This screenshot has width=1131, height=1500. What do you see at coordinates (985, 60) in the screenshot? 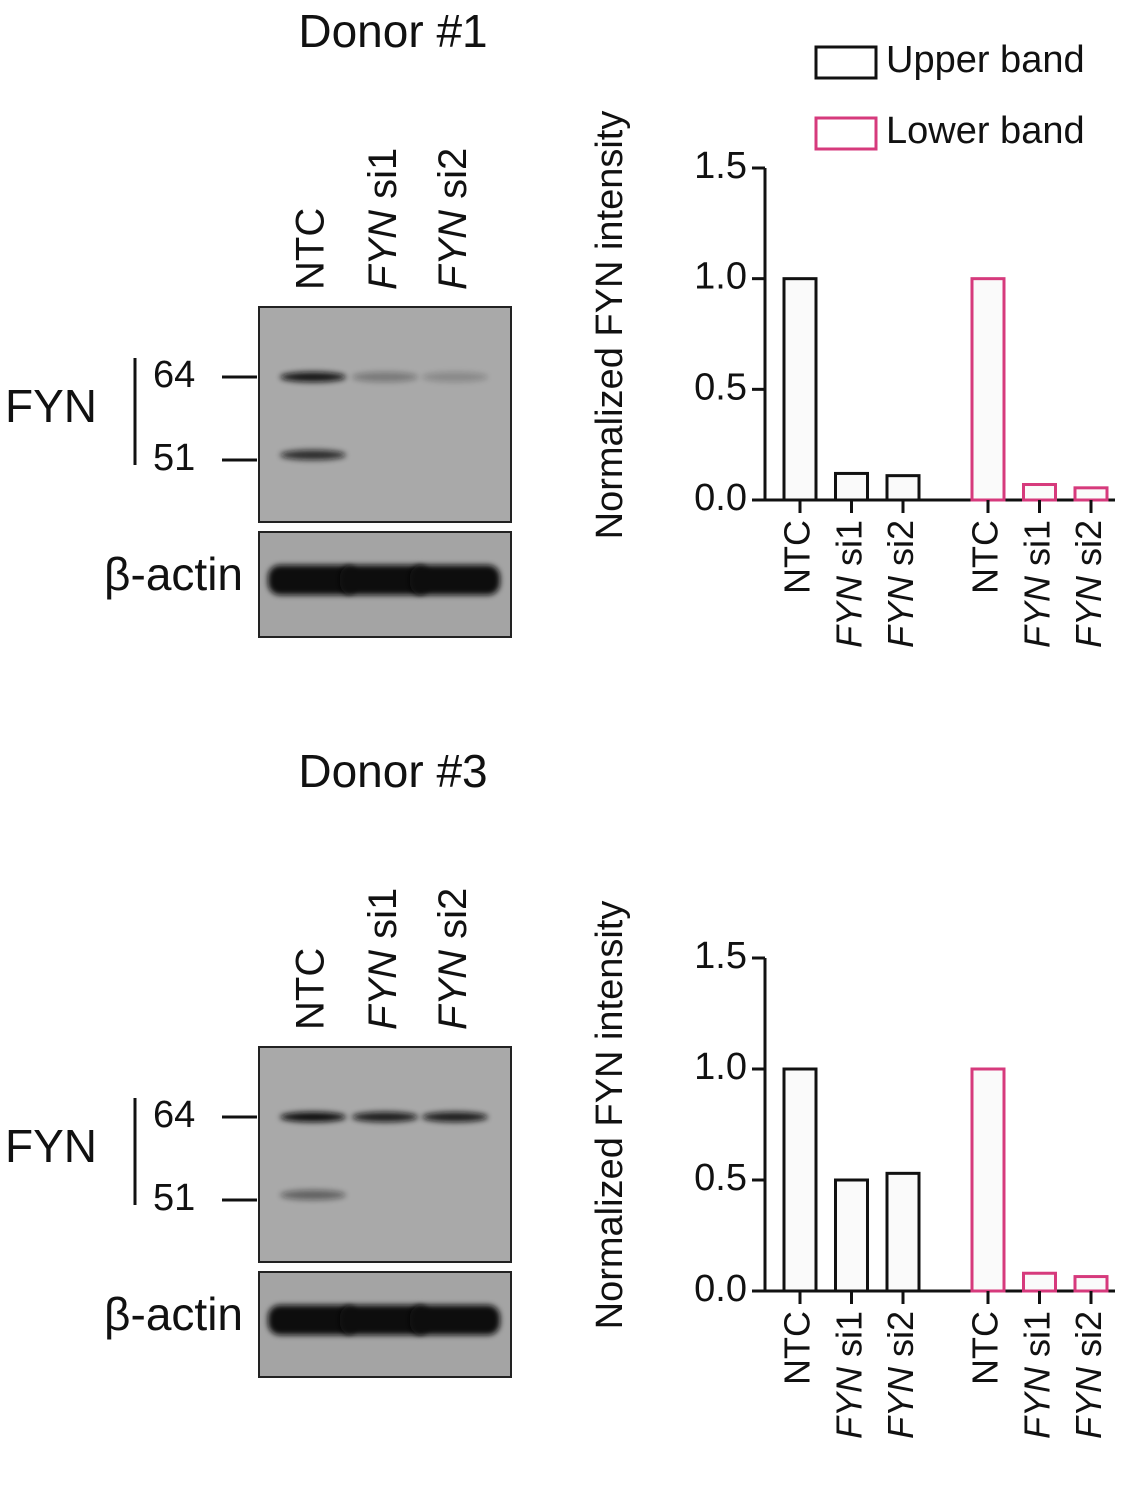
I see `legend-label: Upper band` at bounding box center [985, 60].